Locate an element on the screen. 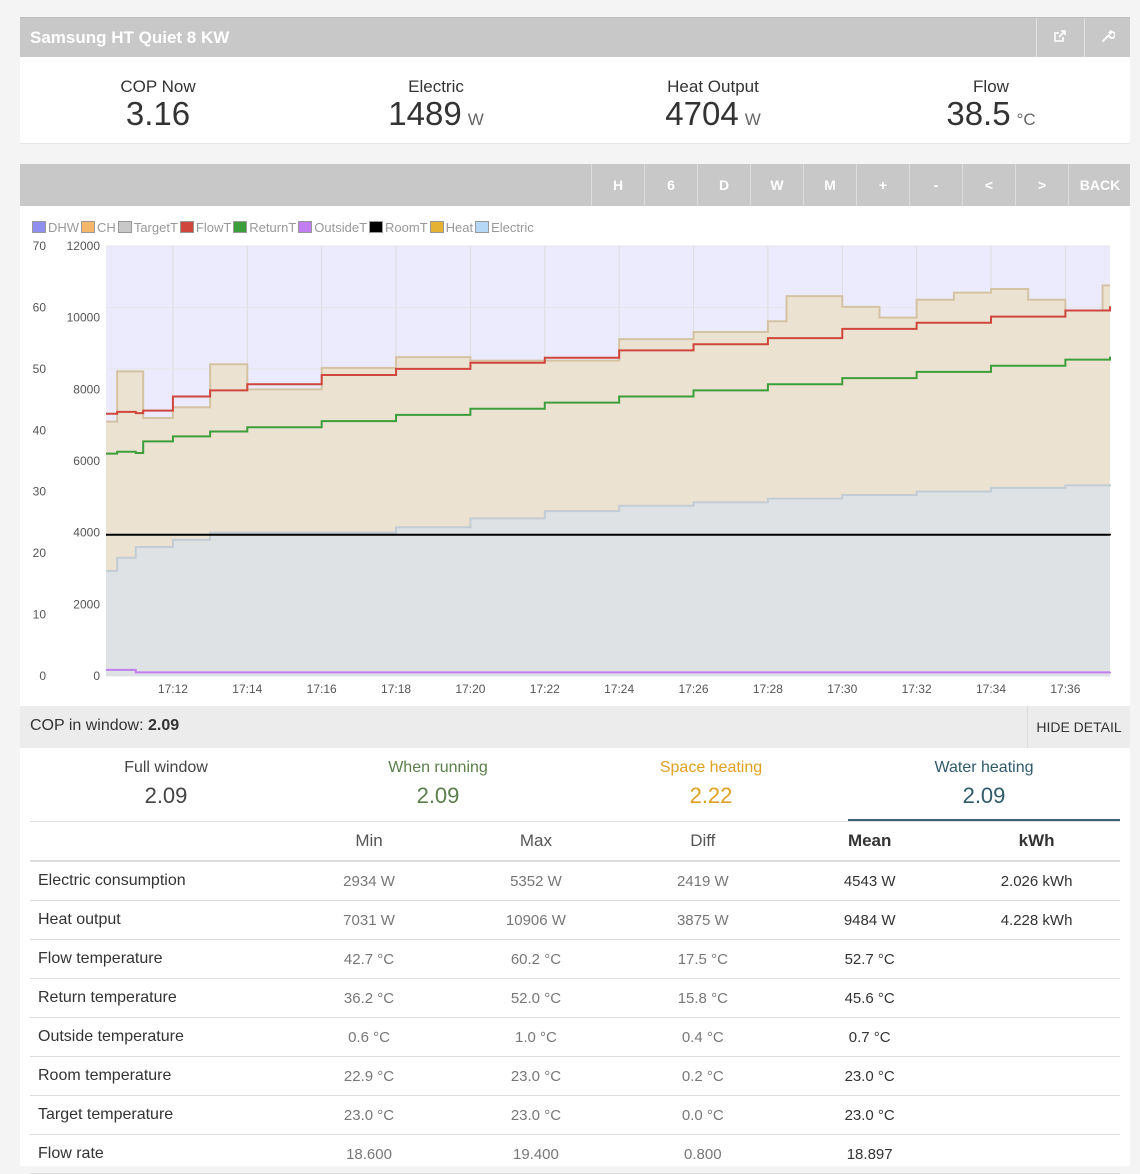  header-min: Min is located at coordinates (369, 842).